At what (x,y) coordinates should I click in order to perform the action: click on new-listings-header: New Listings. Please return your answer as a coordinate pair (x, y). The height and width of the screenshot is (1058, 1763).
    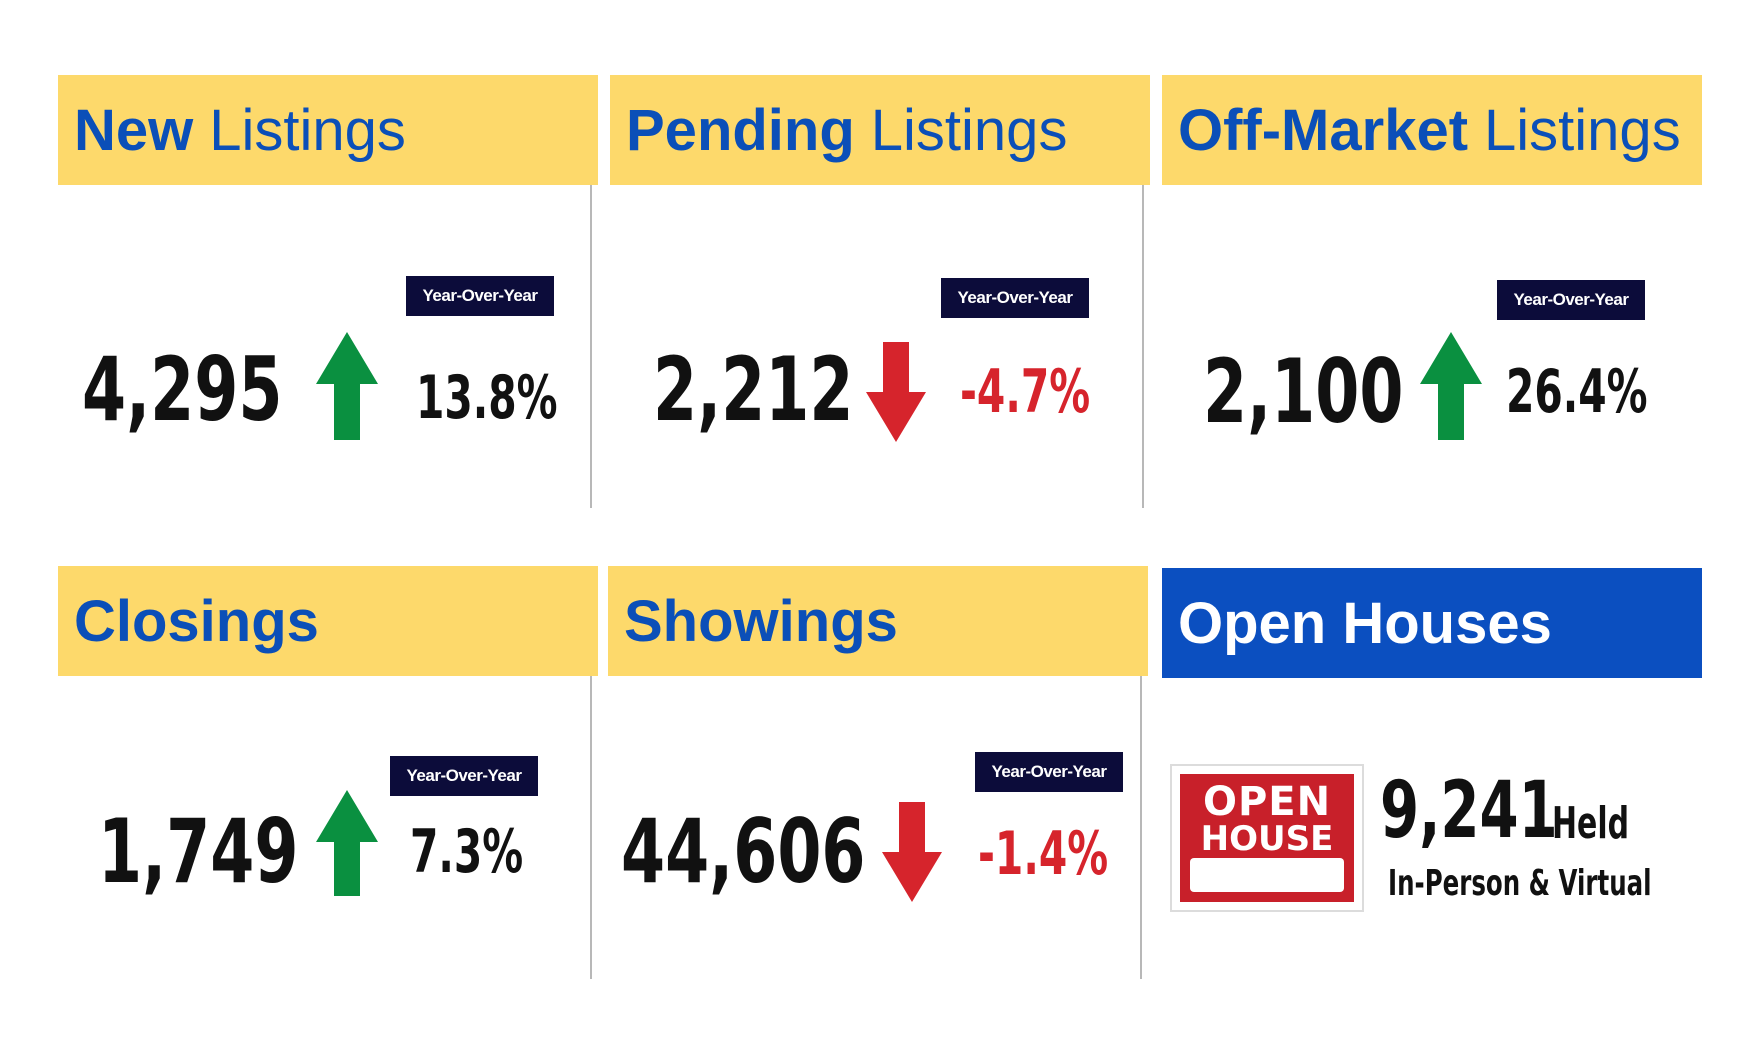
    Looking at the image, I should click on (328, 130).